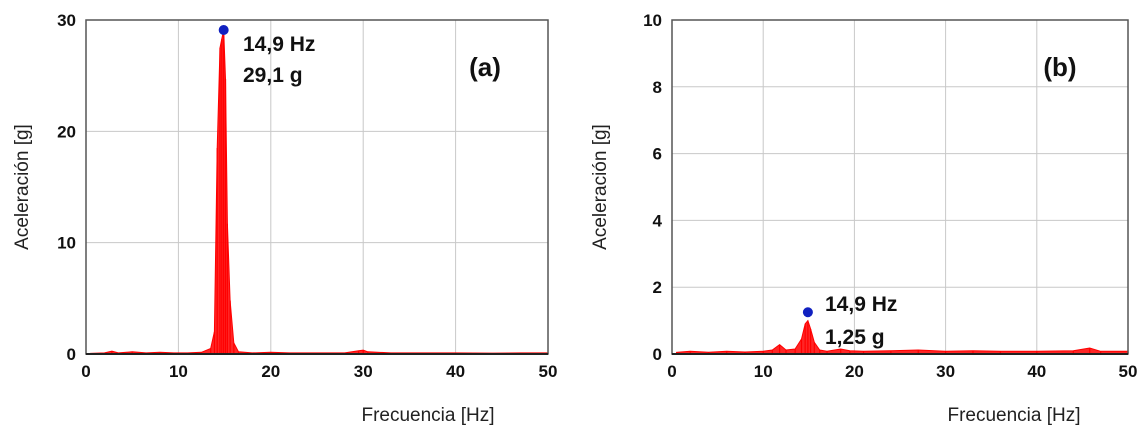  I want to click on y-tick-label: 2, so click(657, 287).